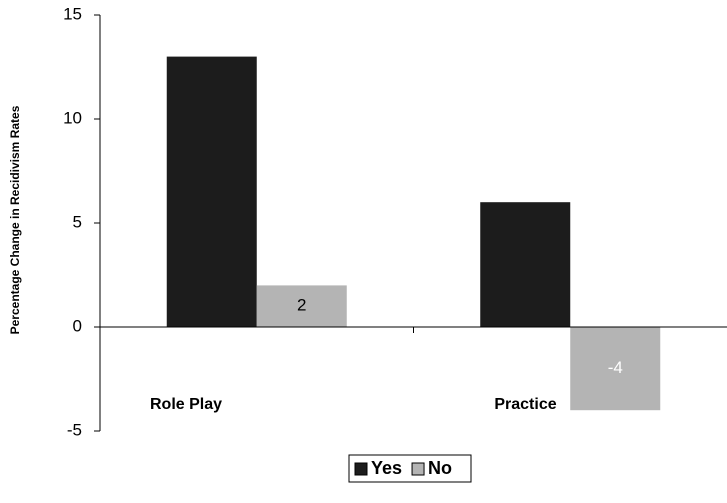 This screenshot has width=727, height=503. I want to click on y-axis-label: Percentage Change in Recidivism Rates, so click(15, 219).